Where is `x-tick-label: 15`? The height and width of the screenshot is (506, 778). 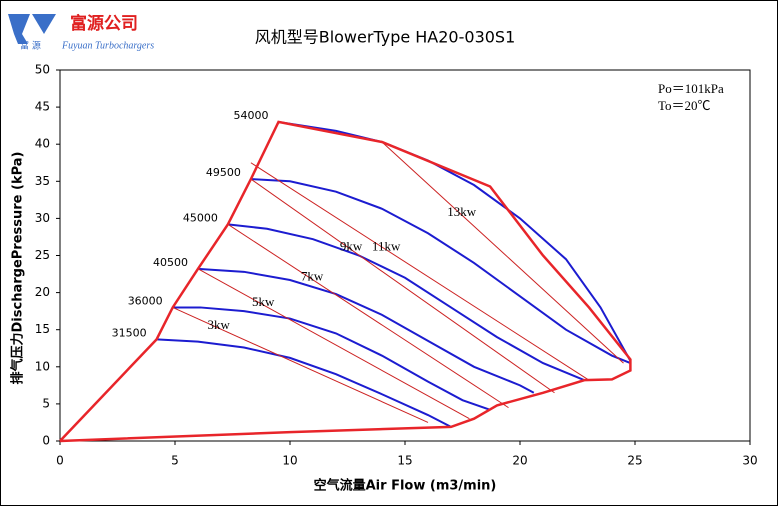 x-tick-label: 15 is located at coordinates (404, 461).